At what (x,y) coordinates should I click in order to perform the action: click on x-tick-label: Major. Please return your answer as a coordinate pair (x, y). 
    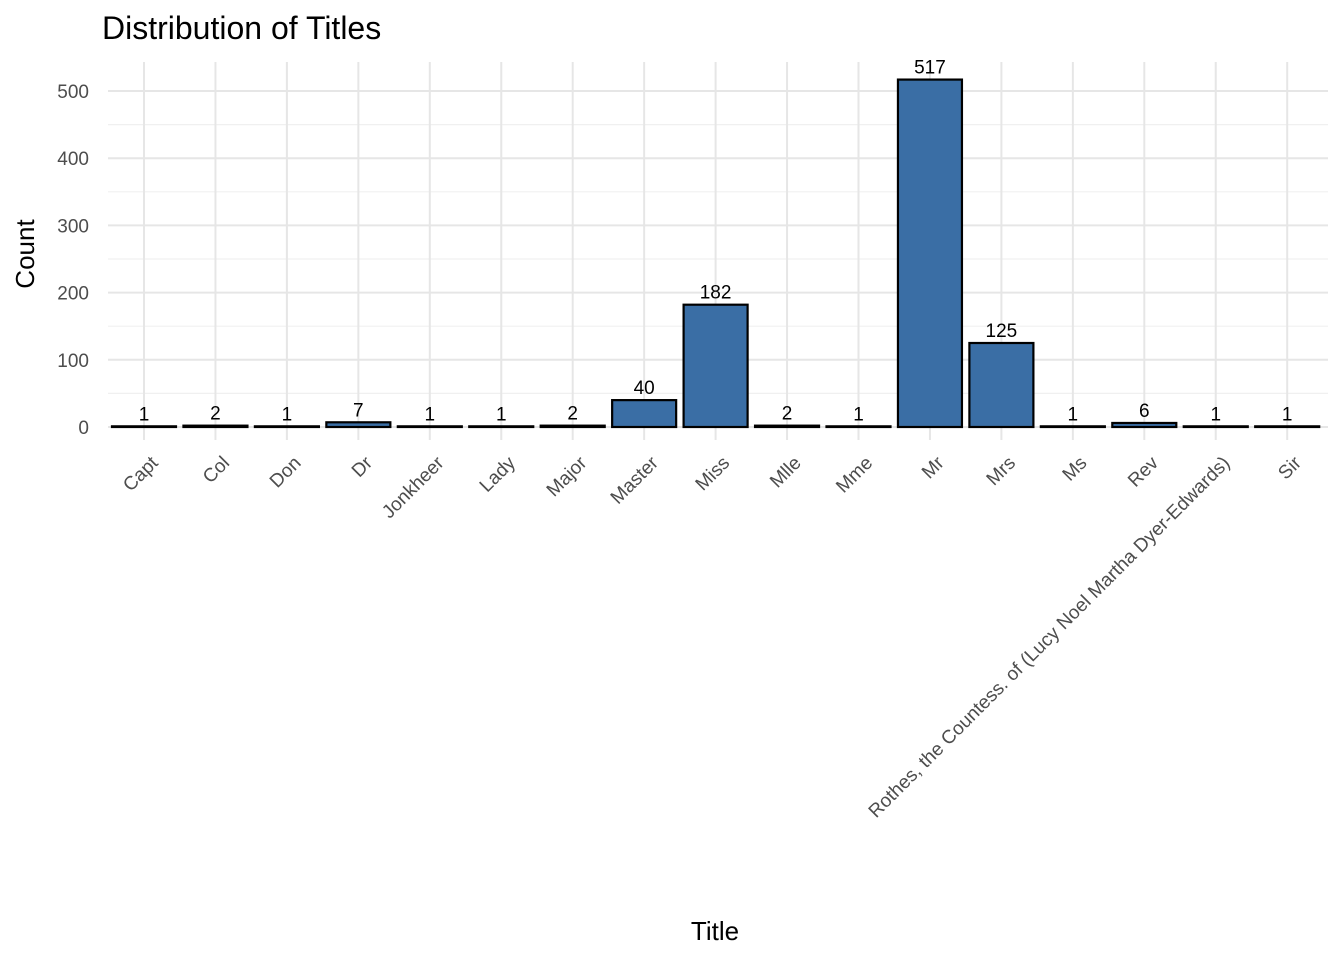
    Looking at the image, I should click on (567, 476).